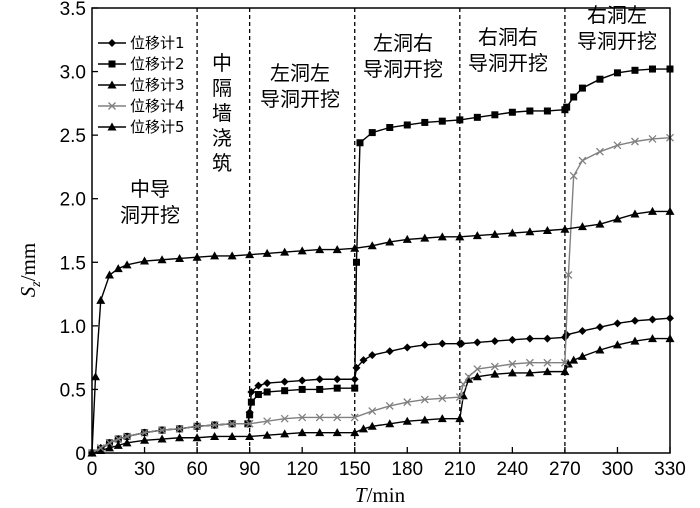 The width and height of the screenshot is (700, 508). Describe the element at coordinates (407, 469) in the screenshot. I see `x-tick-label: 180` at that location.